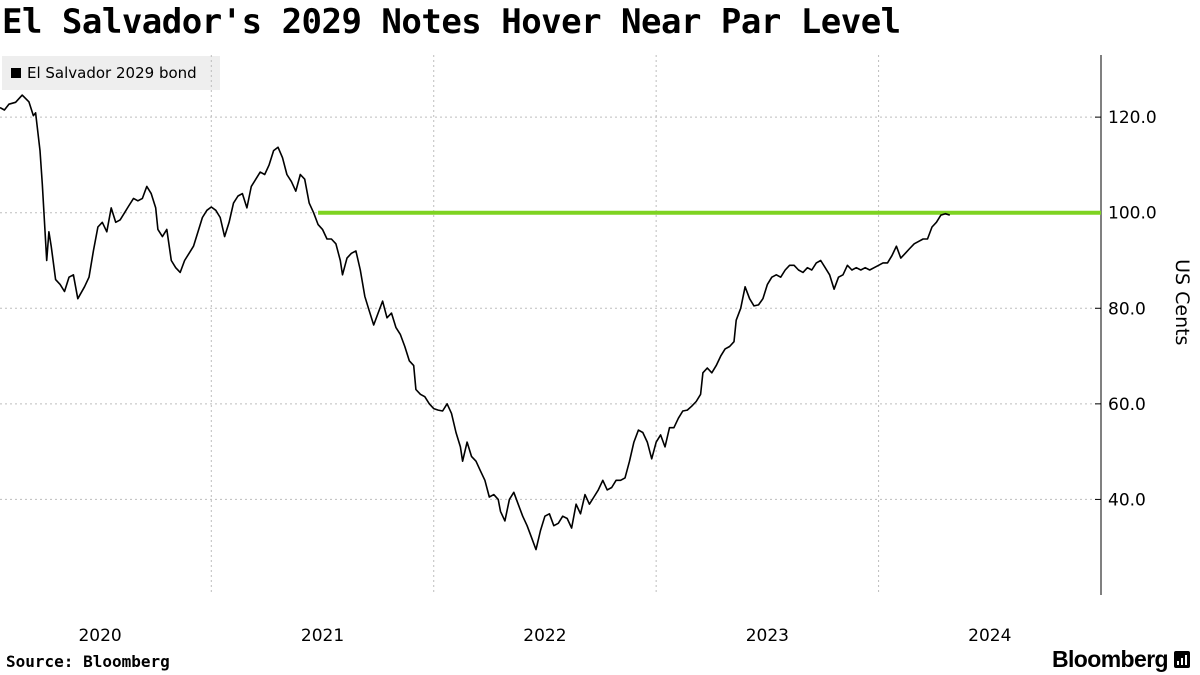 This screenshot has width=1200, height=675. I want to click on brand-logo: Bloomberg, so click(1121, 659).